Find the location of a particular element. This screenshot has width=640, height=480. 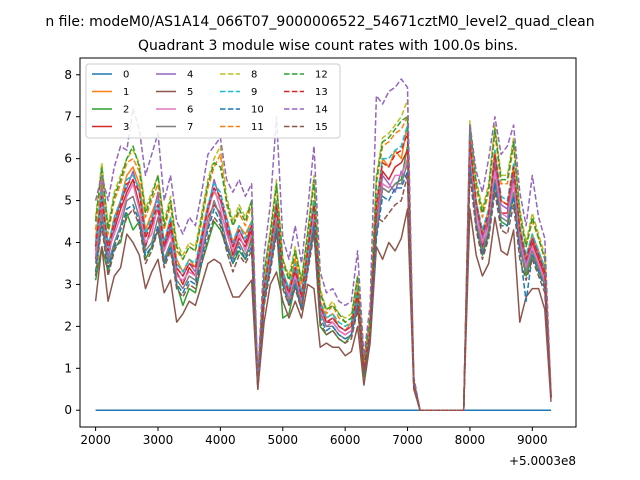

y-tick-label: 7 is located at coordinates (68, 117).